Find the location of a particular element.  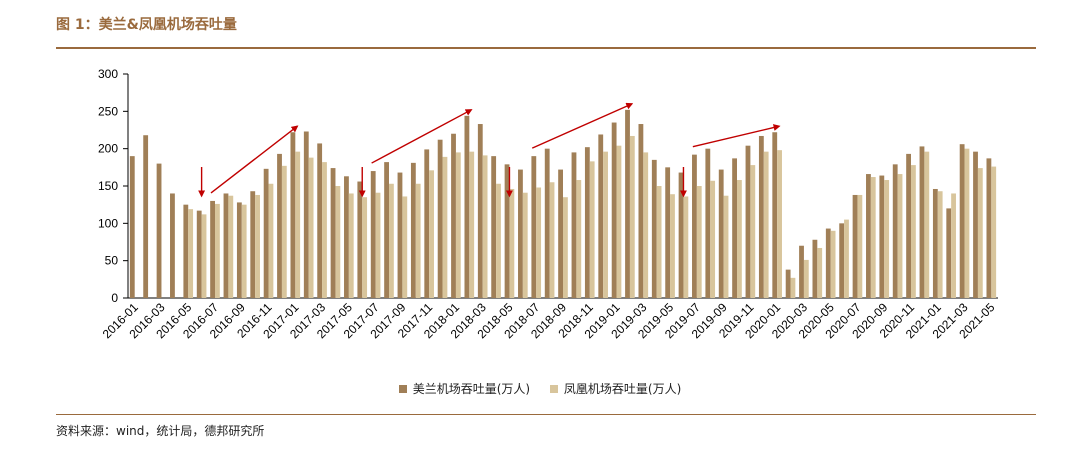

y-tick-label: 250 is located at coordinates (108, 111).